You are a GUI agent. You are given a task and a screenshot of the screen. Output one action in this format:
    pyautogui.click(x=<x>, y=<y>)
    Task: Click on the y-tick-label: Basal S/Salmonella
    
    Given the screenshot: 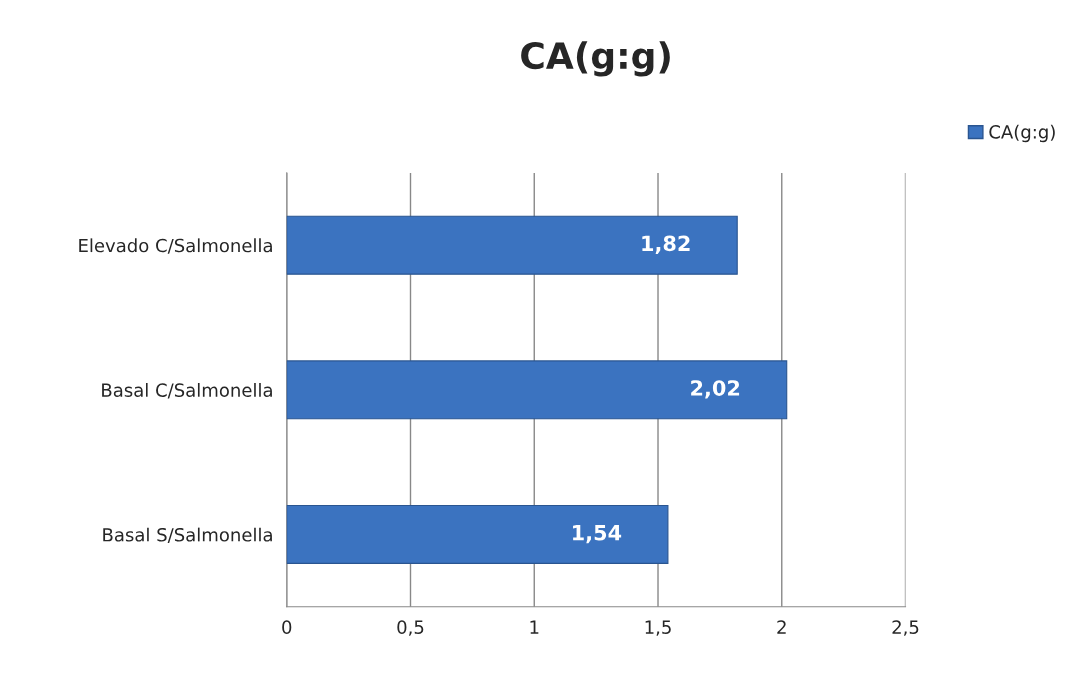 What is the action you would take?
    pyautogui.click(x=187, y=535)
    